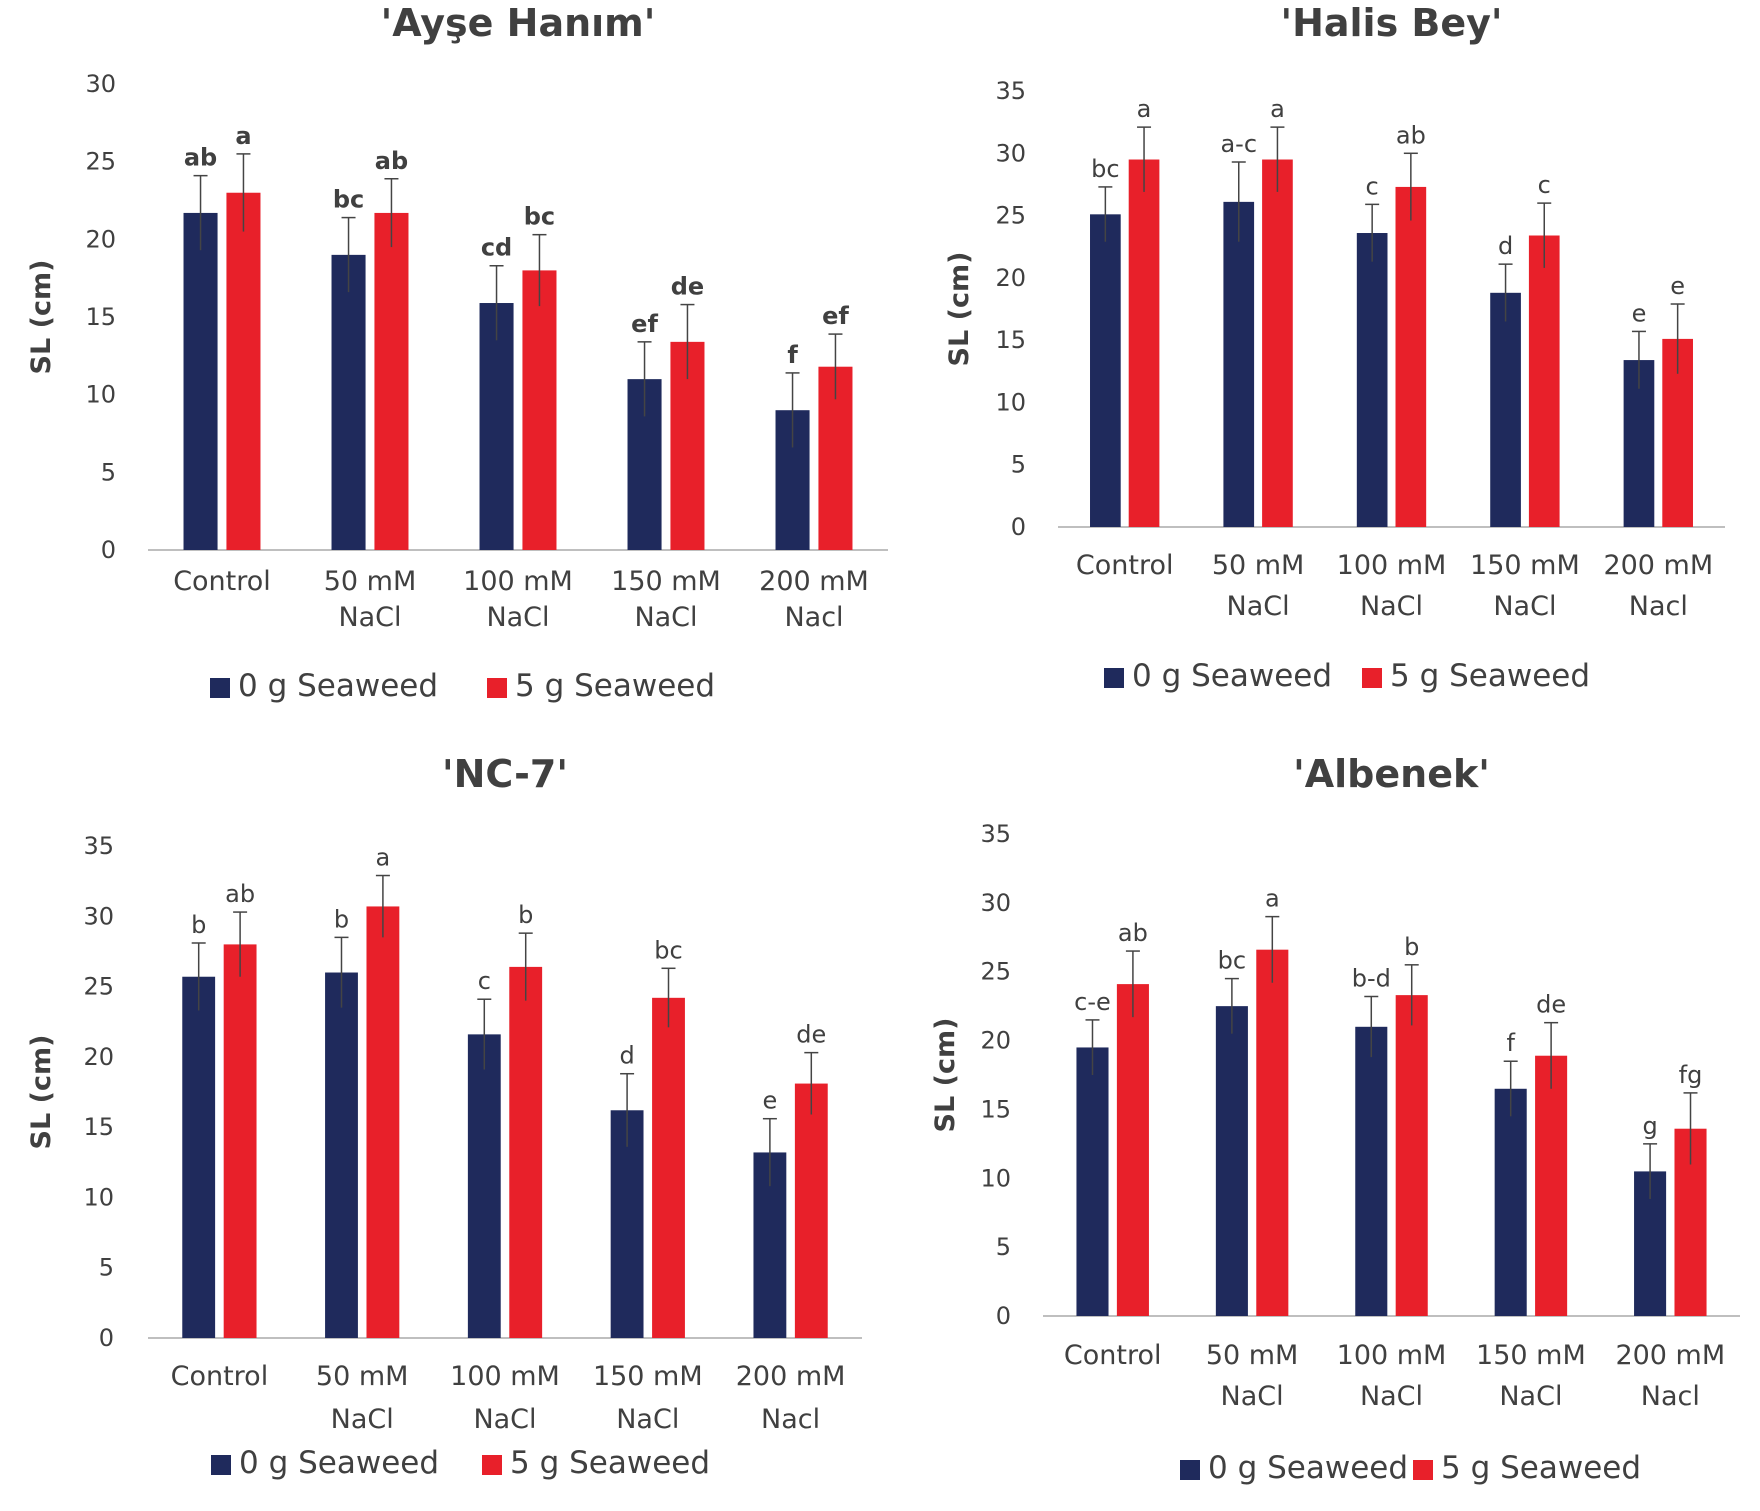  I want to click on significance-label: e, so click(1639, 313).